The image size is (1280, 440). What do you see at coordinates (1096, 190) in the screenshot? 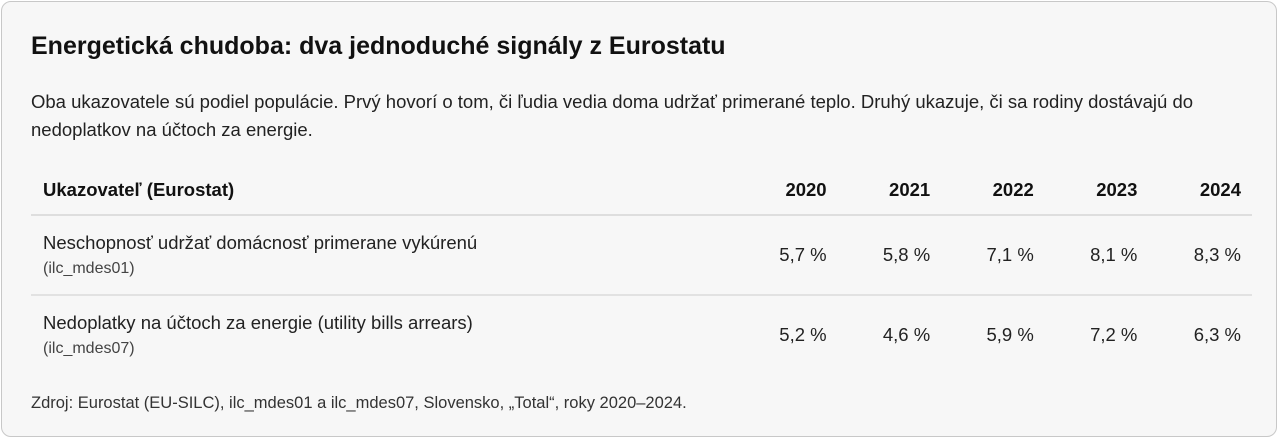
I see `header-cell: 2023` at bounding box center [1096, 190].